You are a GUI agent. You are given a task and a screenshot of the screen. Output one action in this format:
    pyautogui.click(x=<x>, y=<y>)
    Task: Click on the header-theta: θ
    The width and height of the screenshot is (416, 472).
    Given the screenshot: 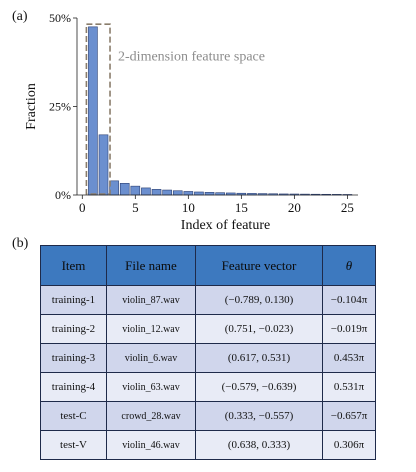 What is the action you would take?
    pyautogui.click(x=349, y=265)
    